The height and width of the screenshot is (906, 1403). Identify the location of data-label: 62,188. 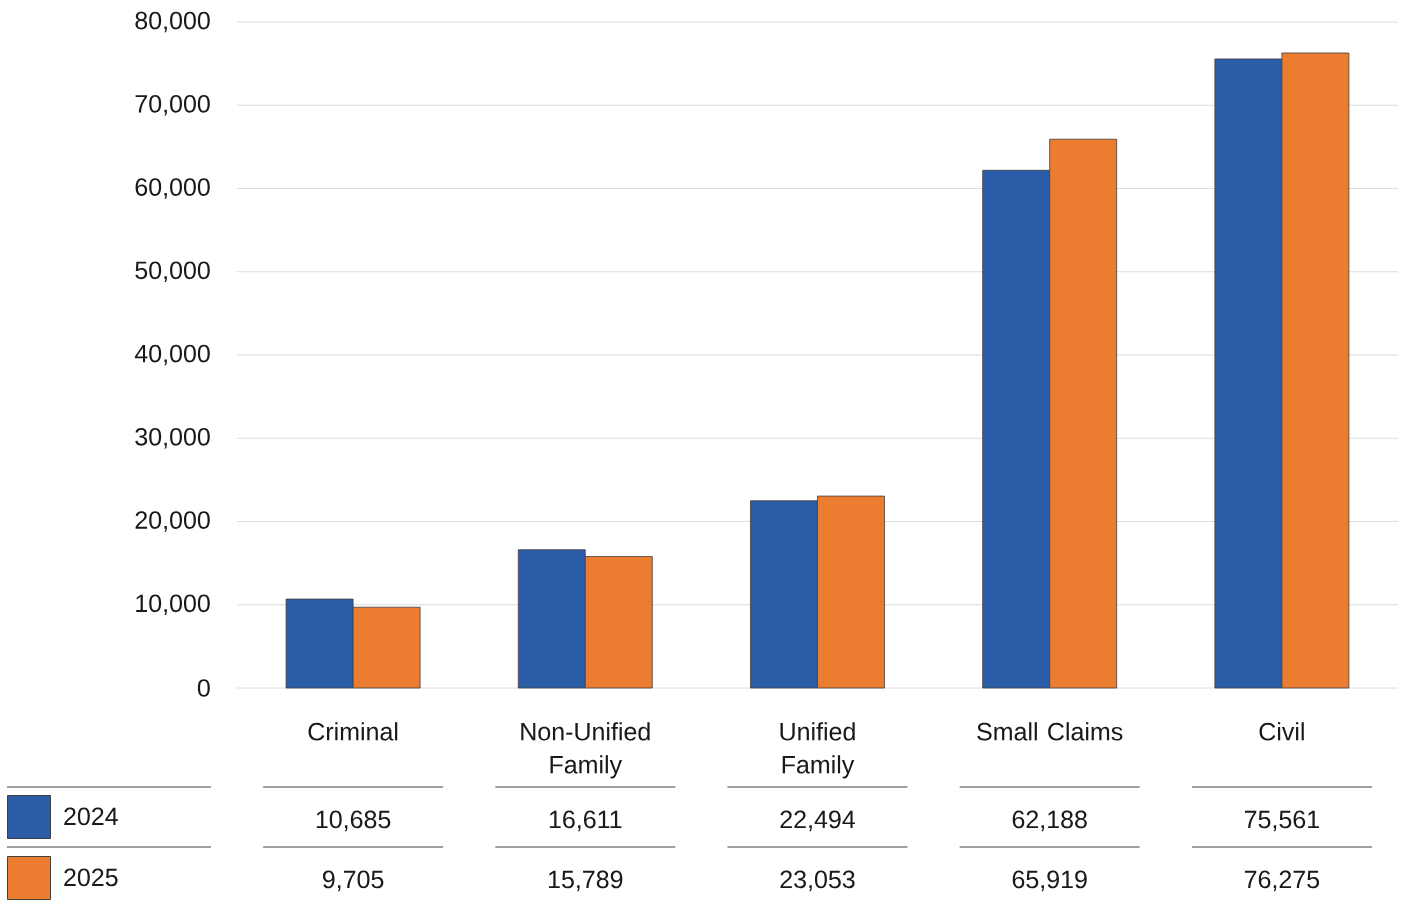
(1049, 821).